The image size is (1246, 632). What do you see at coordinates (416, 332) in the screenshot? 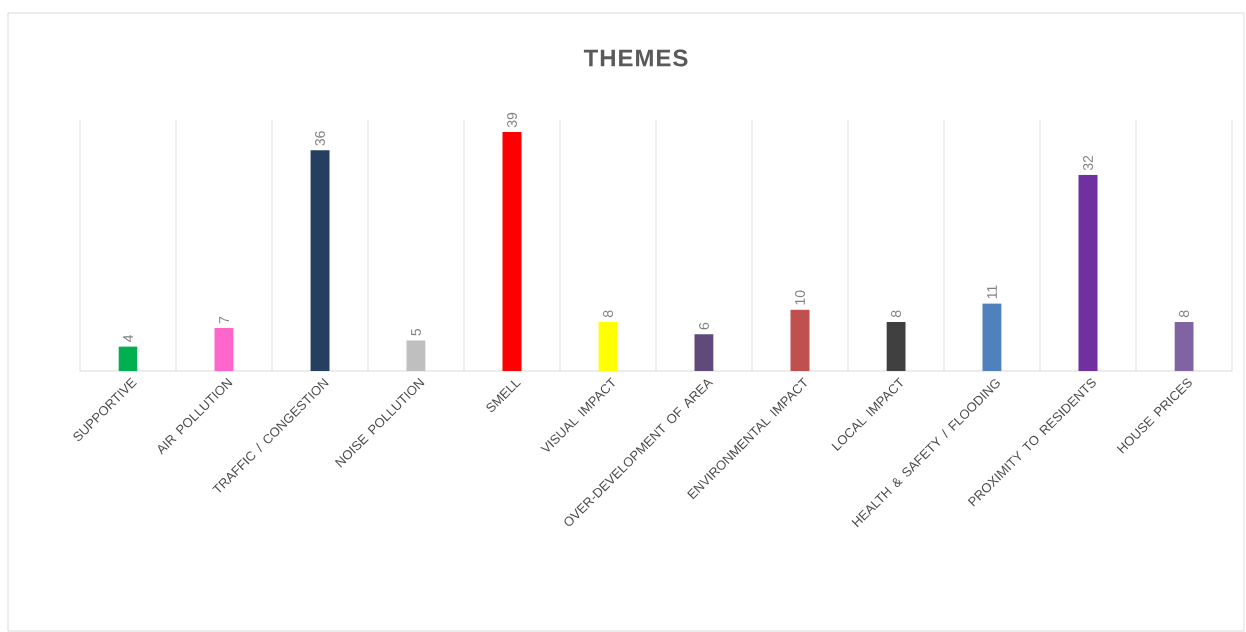
I see `data-label: 5` at bounding box center [416, 332].